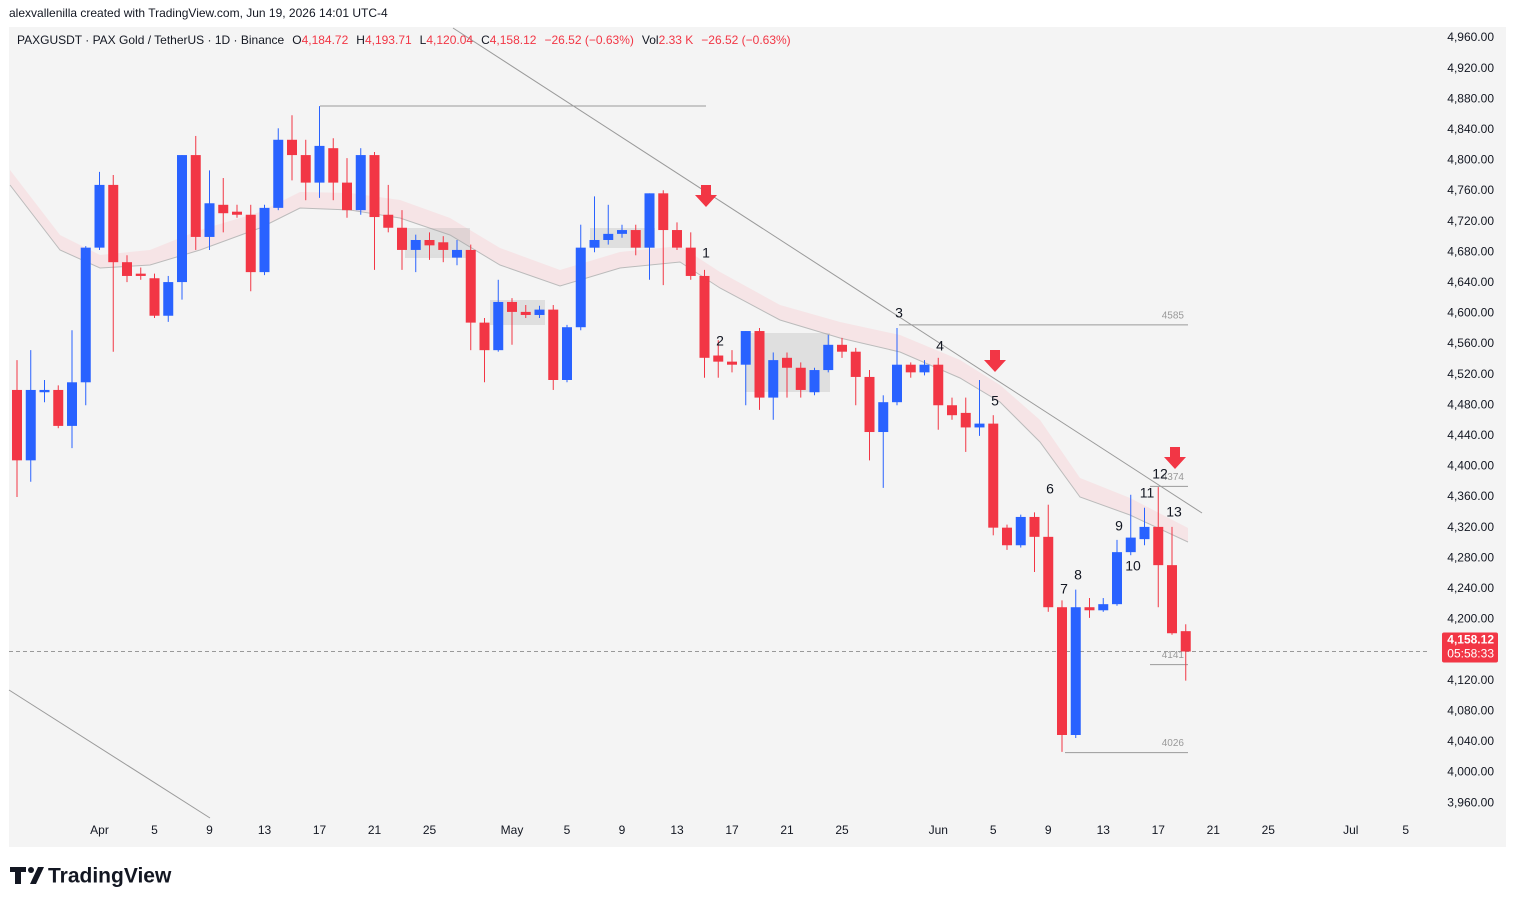  Describe the element at coordinates (154, 830) in the screenshot. I see `x-tick-label: 5` at that location.